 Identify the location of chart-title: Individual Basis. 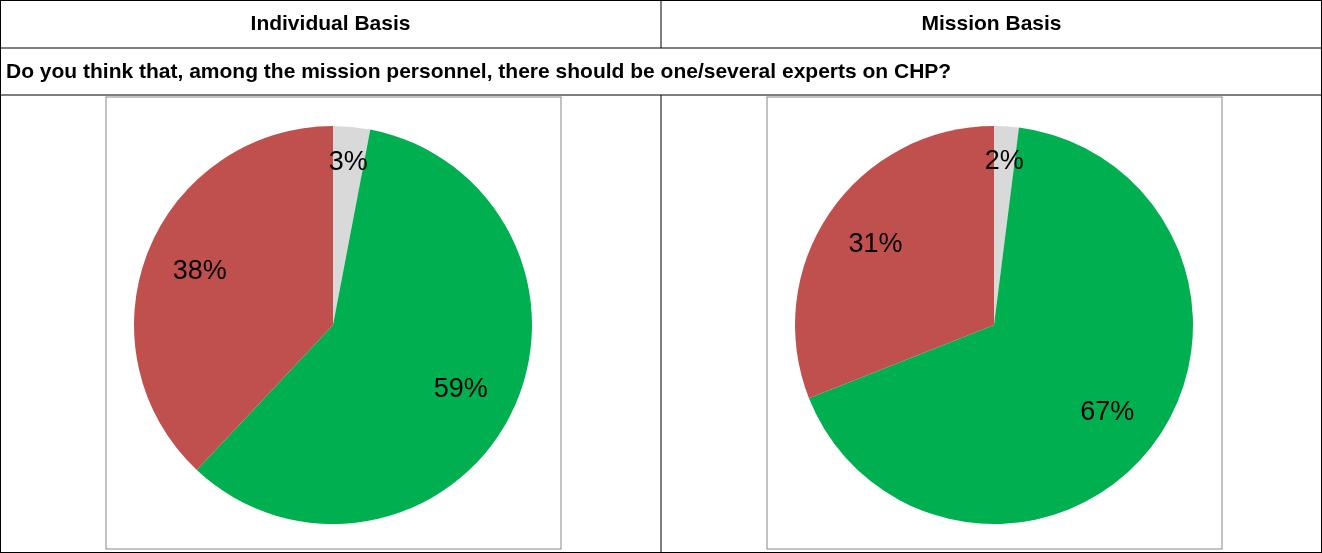
(330, 22).